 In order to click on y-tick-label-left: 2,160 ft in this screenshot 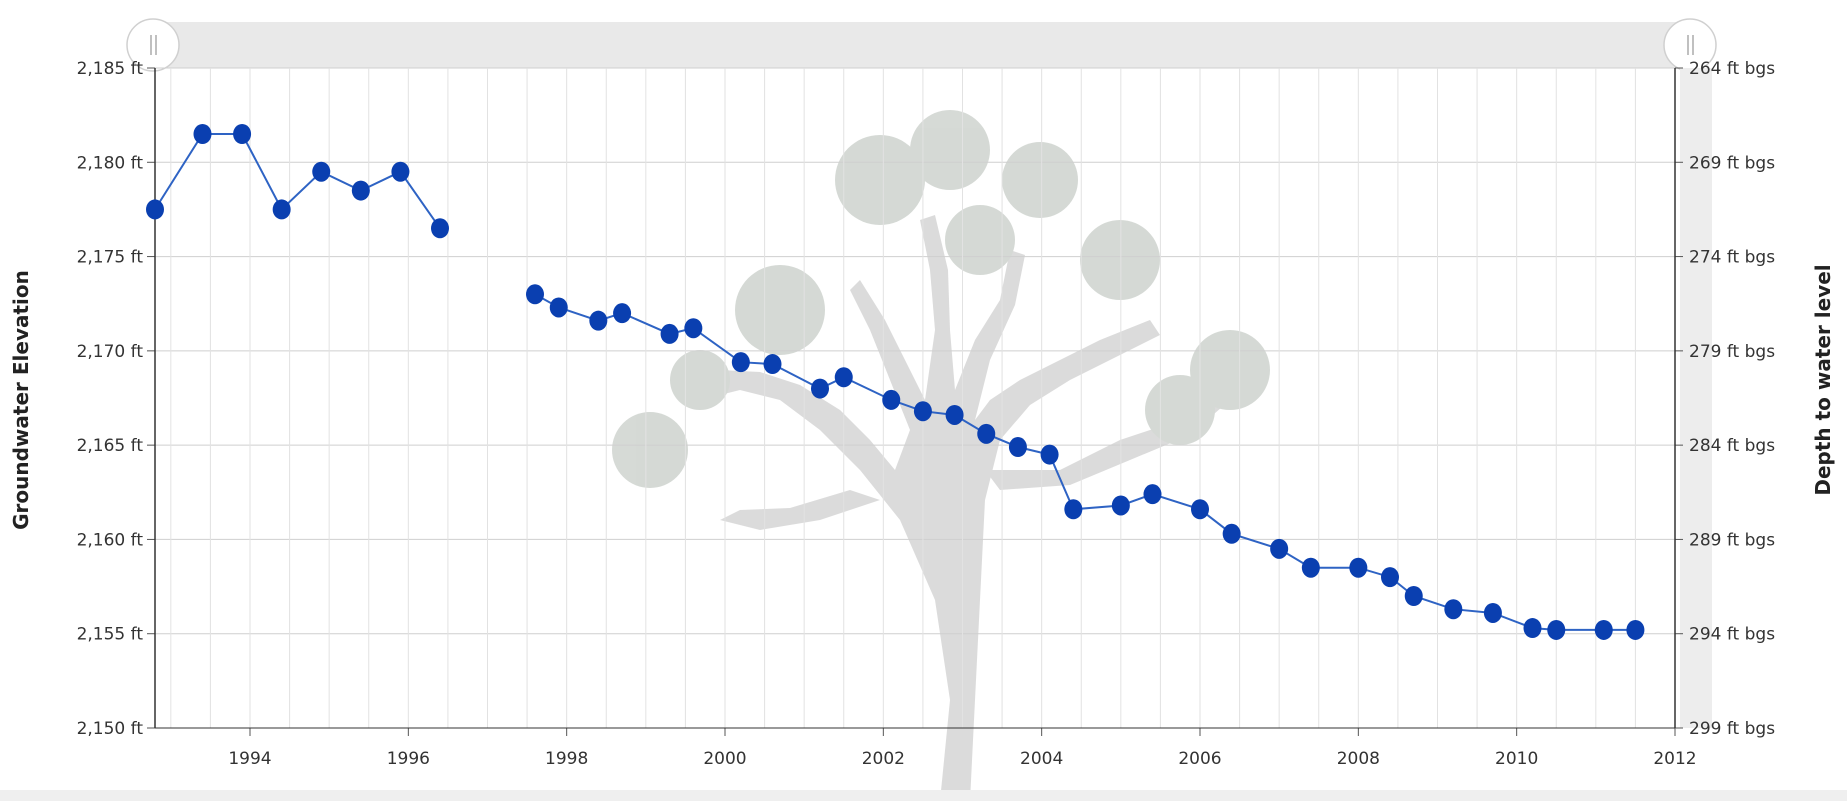, I will do `click(110, 540)`.